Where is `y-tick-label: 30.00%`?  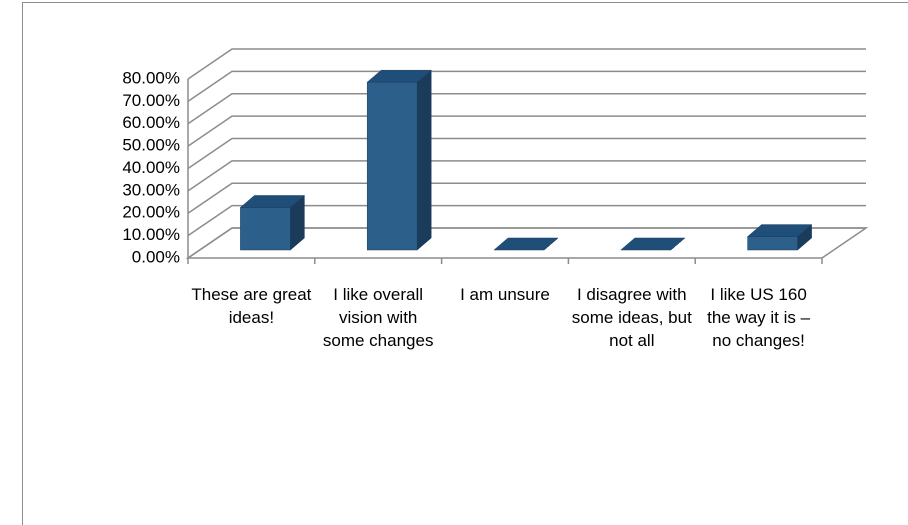
y-tick-label: 30.00% is located at coordinates (151, 189).